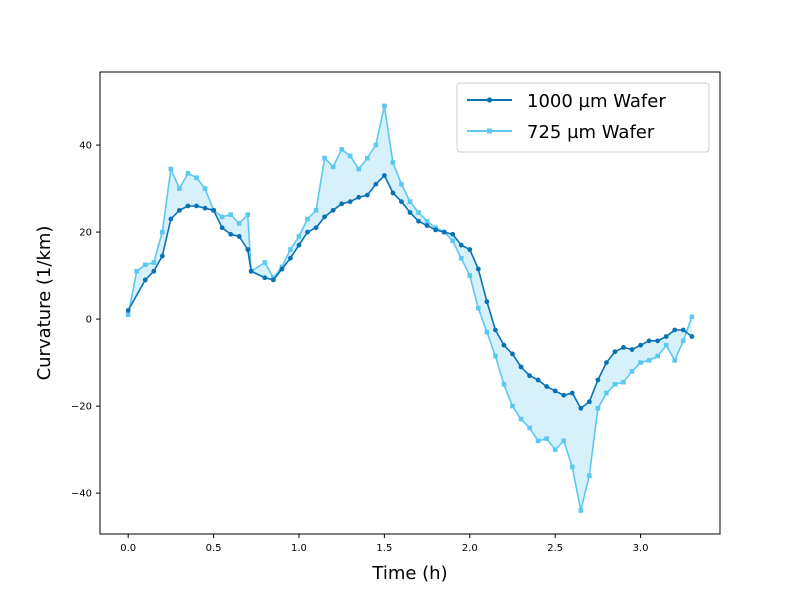 The width and height of the screenshot is (800, 600). I want to click on y-axis: −40 −20 0 20 40, so click(85, 320).